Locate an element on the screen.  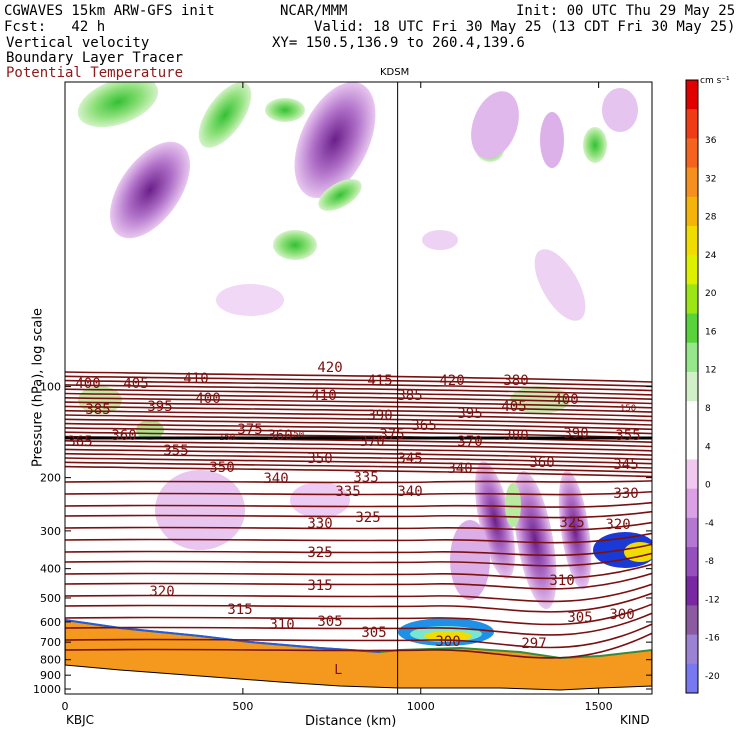
y-tick-label: 200 is located at coordinates (50, 478).